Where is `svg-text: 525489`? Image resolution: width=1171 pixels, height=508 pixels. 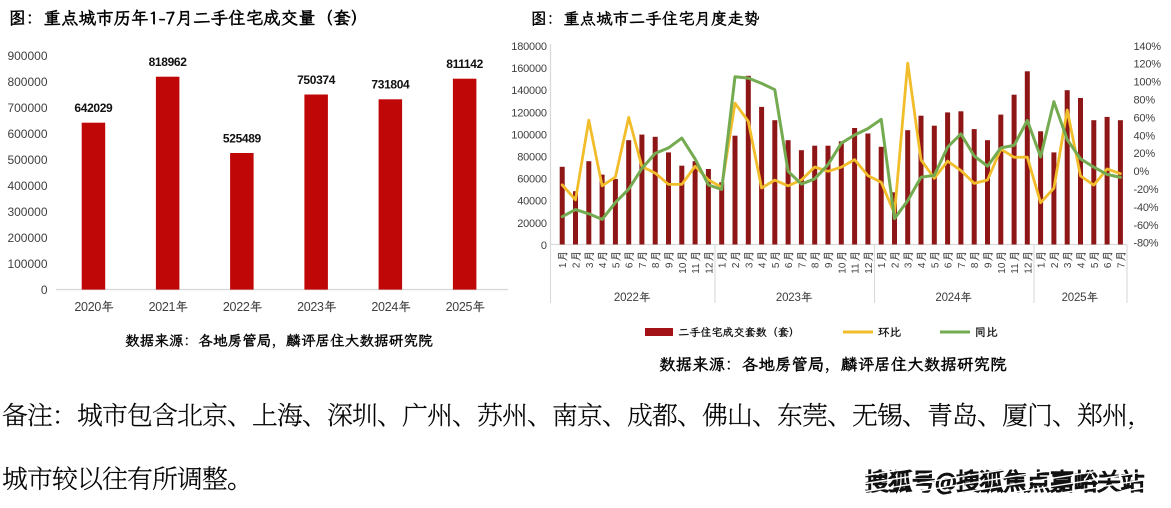
svg-text: 525489 is located at coordinates (242, 138).